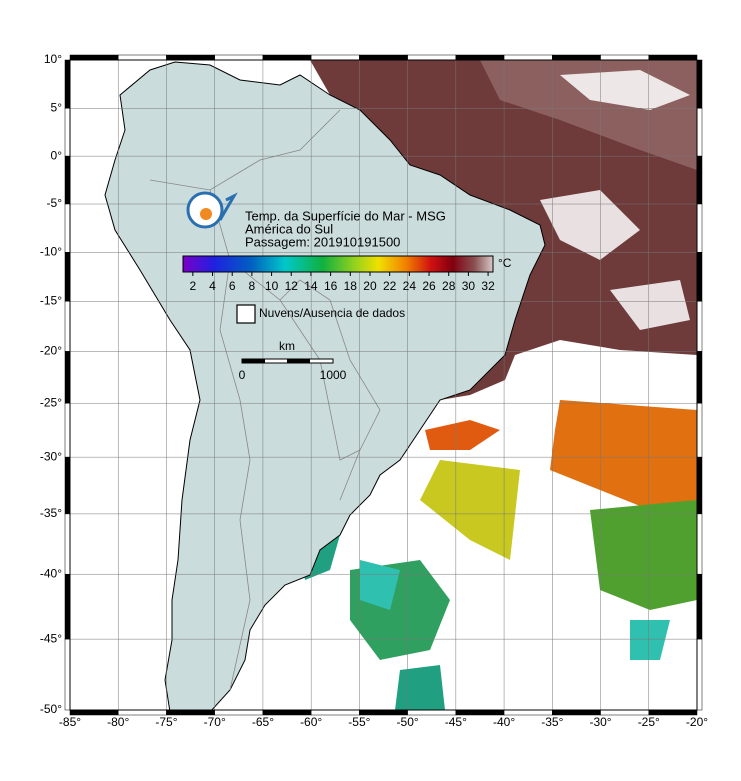 This screenshot has width=741, height=781. Describe the element at coordinates (51, 351) in the screenshot. I see `lat-tick-label: -20°` at that location.